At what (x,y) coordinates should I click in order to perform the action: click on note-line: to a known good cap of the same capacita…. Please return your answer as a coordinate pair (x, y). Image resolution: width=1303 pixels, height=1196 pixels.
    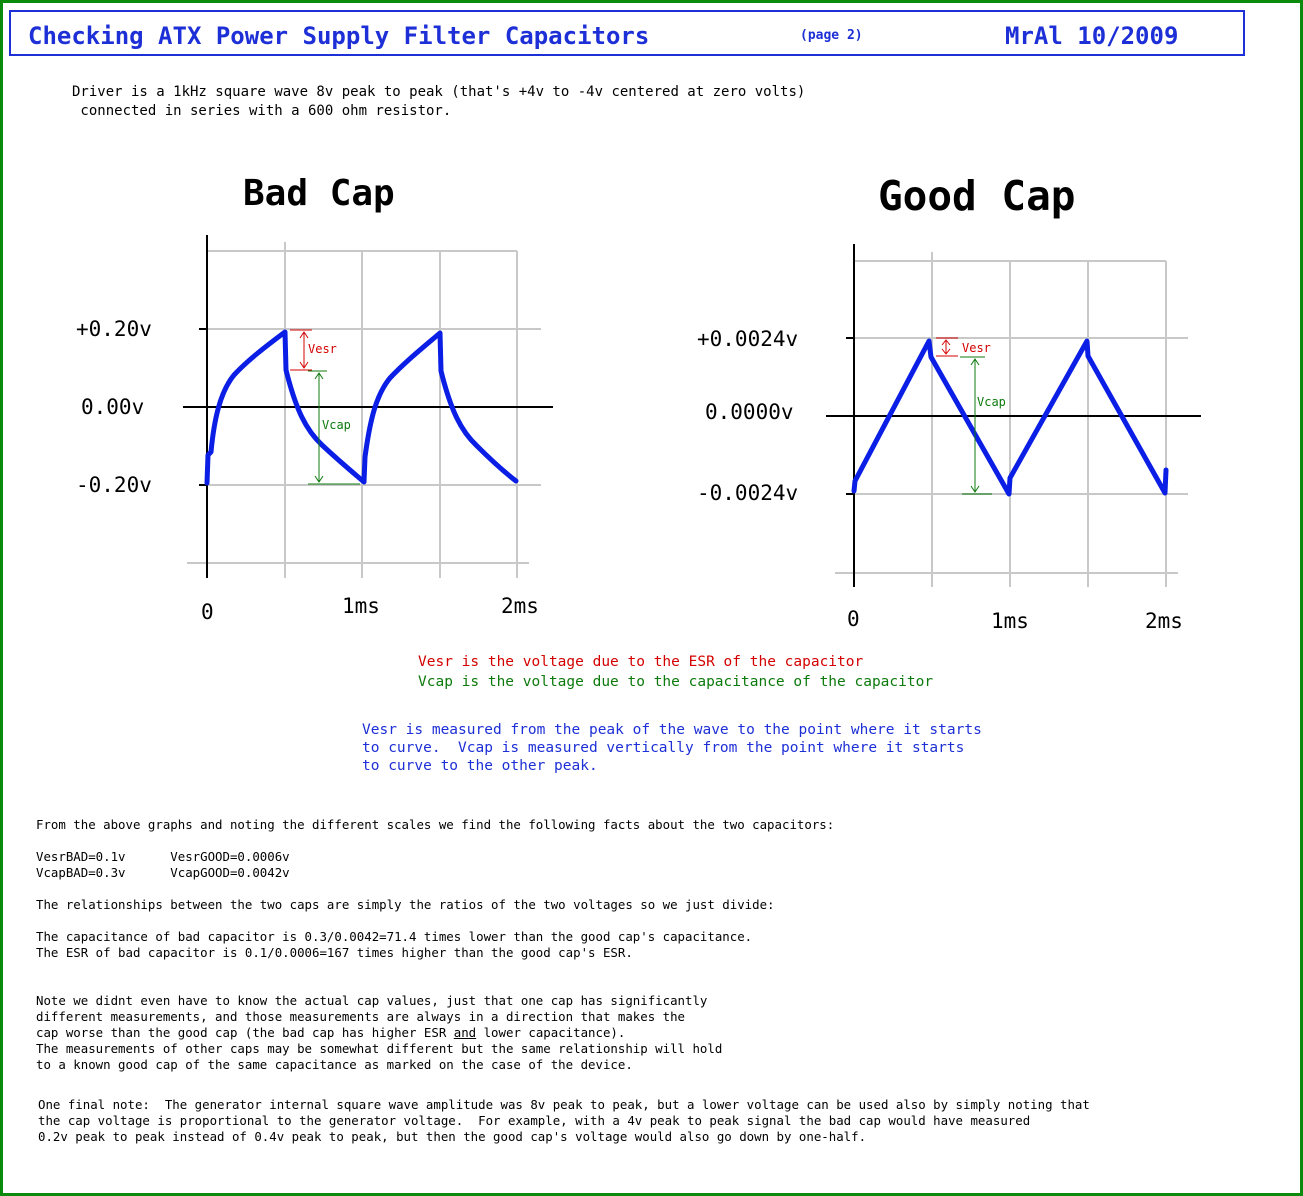
    Looking at the image, I should click on (334, 1064).